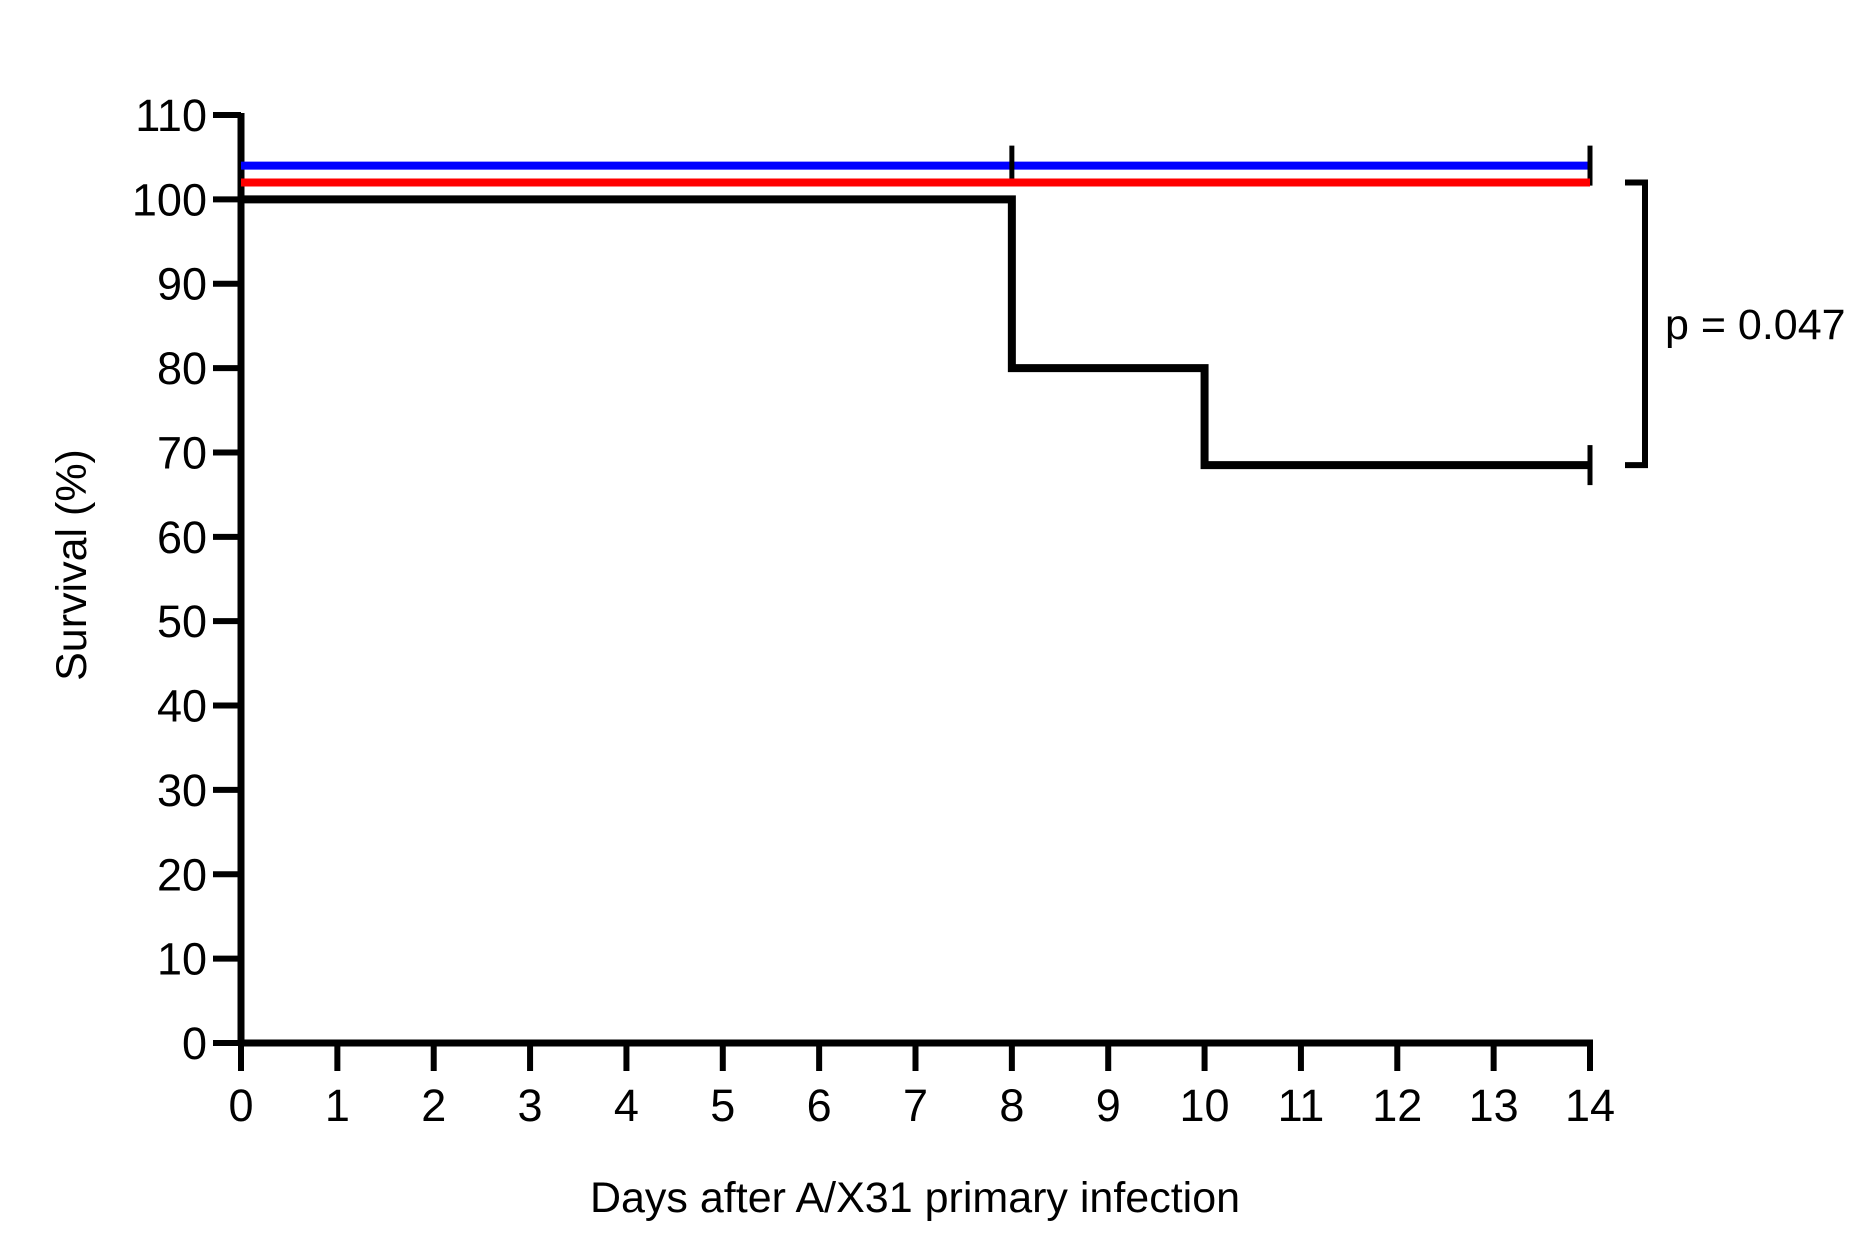  What do you see at coordinates (1494, 1105) in the screenshot?
I see `x-tick-label: 13` at bounding box center [1494, 1105].